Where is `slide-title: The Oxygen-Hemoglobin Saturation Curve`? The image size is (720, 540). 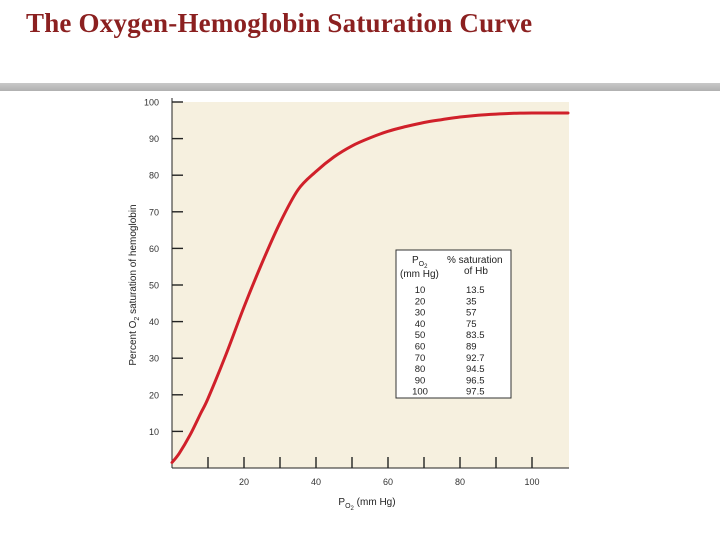 slide-title: The Oxygen-Hemoglobin Saturation Curve is located at coordinates (279, 23).